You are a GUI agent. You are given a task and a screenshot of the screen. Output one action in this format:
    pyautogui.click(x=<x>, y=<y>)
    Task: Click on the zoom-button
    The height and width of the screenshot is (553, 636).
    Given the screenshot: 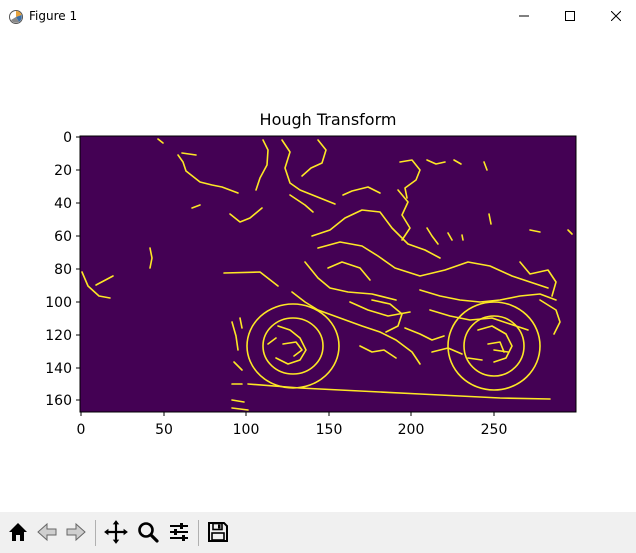 What is the action you would take?
    pyautogui.click(x=148, y=532)
    